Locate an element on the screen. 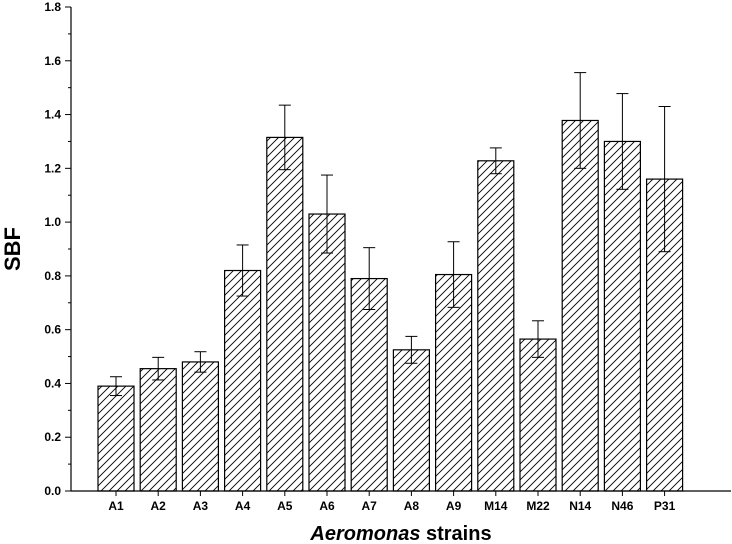 The width and height of the screenshot is (732, 544). error-bar-A8 is located at coordinates (411, 349).